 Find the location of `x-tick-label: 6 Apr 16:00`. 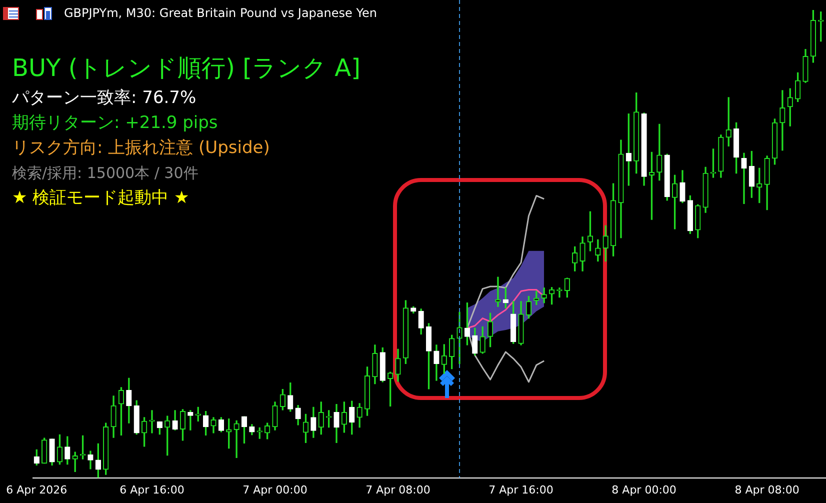

x-tick-label: 6 Apr 16:00 is located at coordinates (152, 489).